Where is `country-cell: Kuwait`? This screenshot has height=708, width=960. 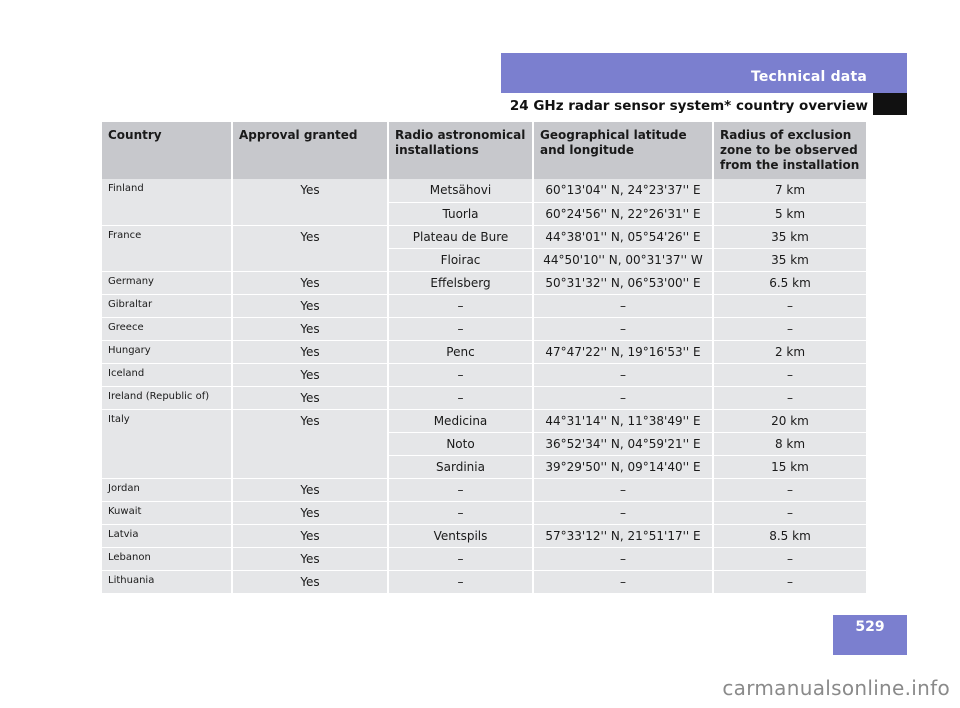
country-cell: Kuwait is located at coordinates (167, 513).